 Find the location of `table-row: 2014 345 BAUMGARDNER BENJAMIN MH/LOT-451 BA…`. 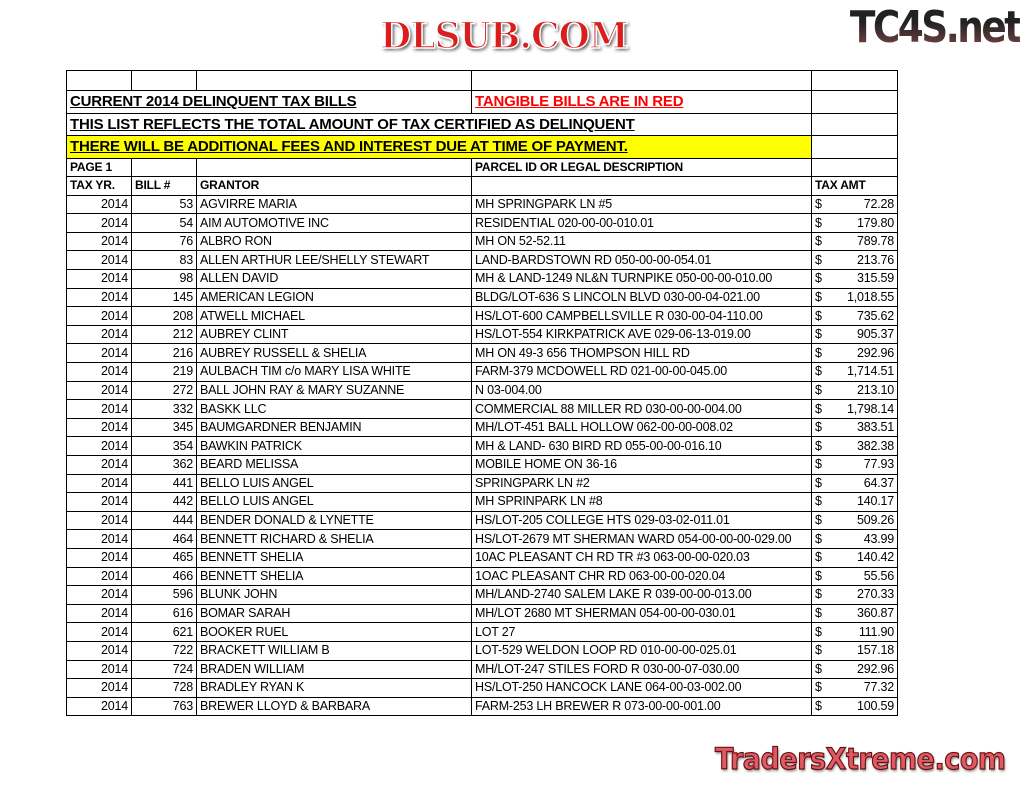

table-row: 2014 345 BAUMGARDNER BENJAMIN MH/LOT-451 BA… is located at coordinates (482, 427).